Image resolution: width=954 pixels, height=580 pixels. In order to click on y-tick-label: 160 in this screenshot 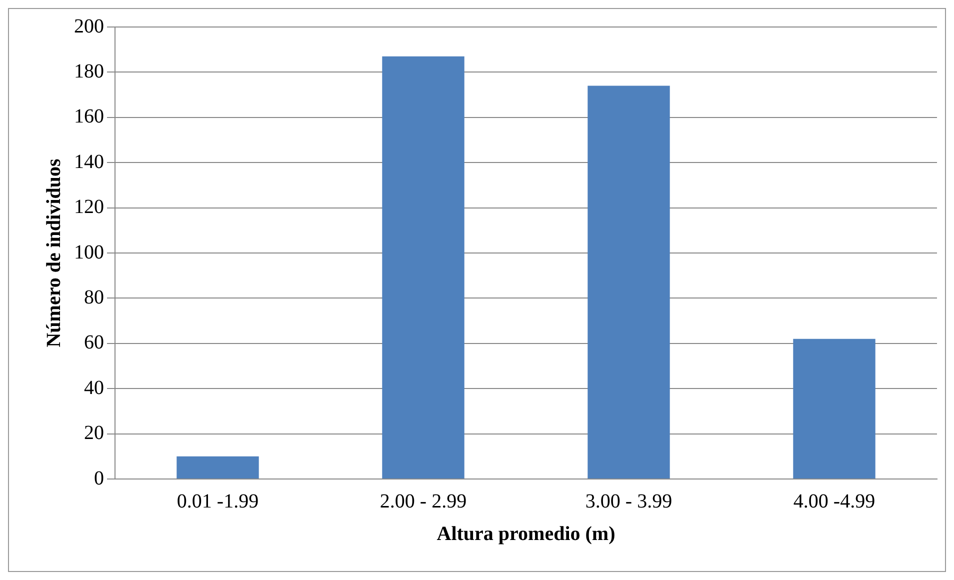, I will do `click(89, 117)`.